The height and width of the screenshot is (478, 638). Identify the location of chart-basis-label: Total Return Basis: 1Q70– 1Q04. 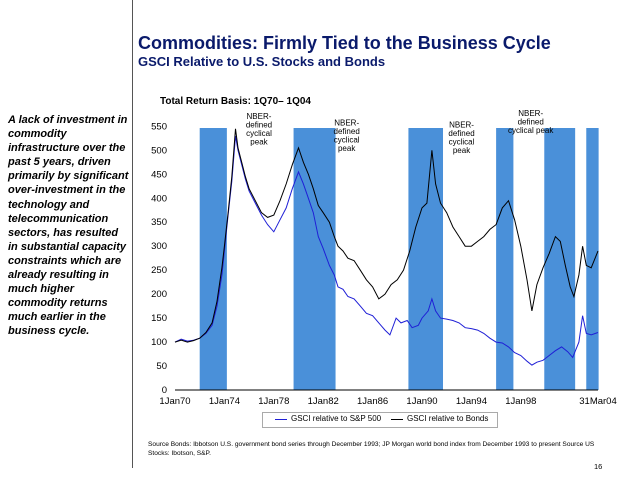
(235, 101).